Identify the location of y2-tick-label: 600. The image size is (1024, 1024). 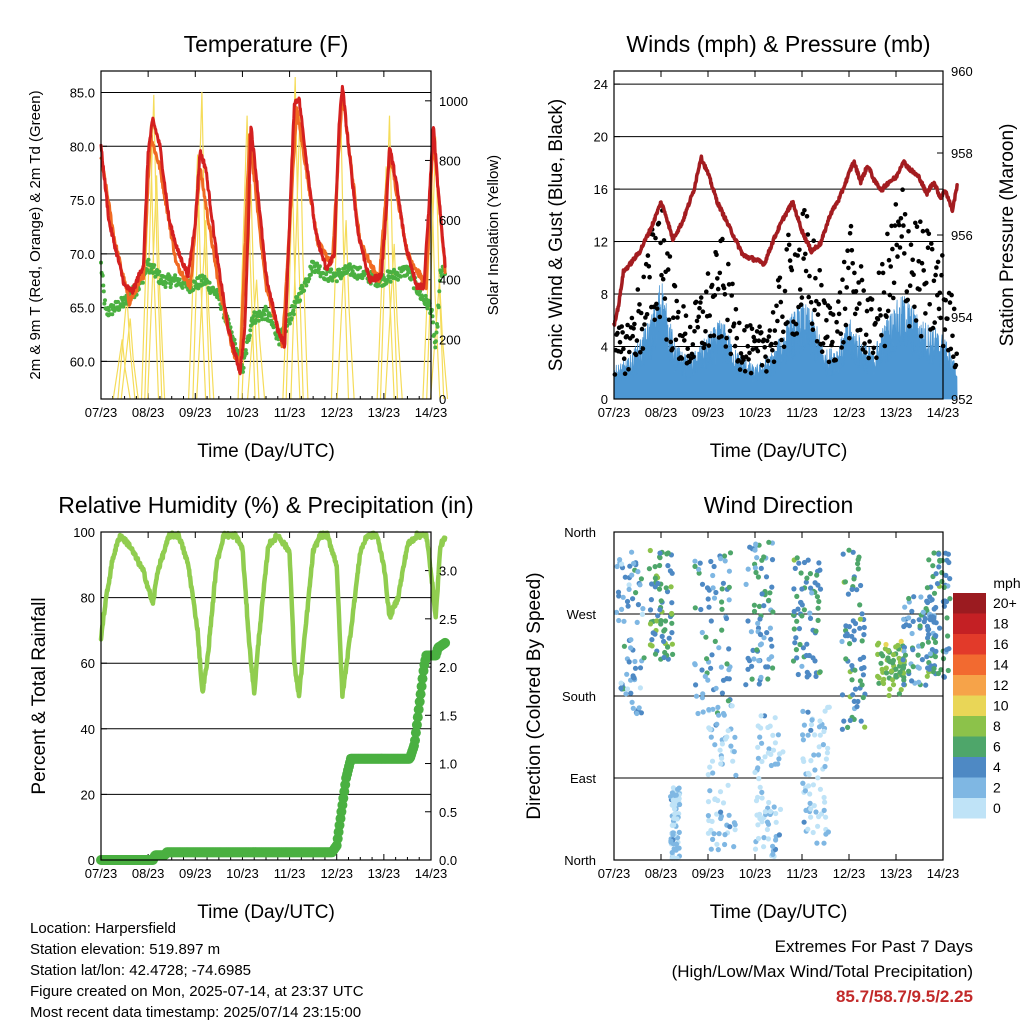
(450, 220).